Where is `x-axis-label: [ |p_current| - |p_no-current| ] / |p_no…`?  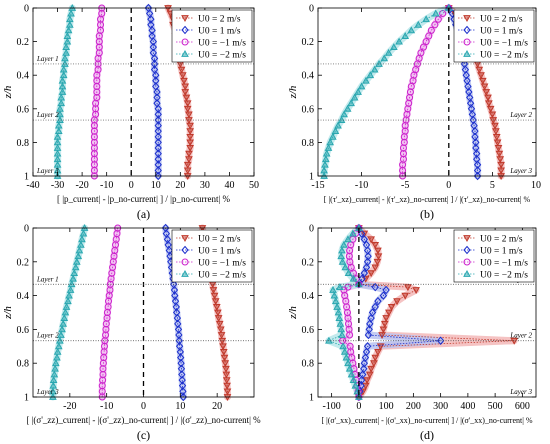
x-axis-label: [ |p_current| - |p_no-current| ] / |p_no… is located at coordinates (143, 199).